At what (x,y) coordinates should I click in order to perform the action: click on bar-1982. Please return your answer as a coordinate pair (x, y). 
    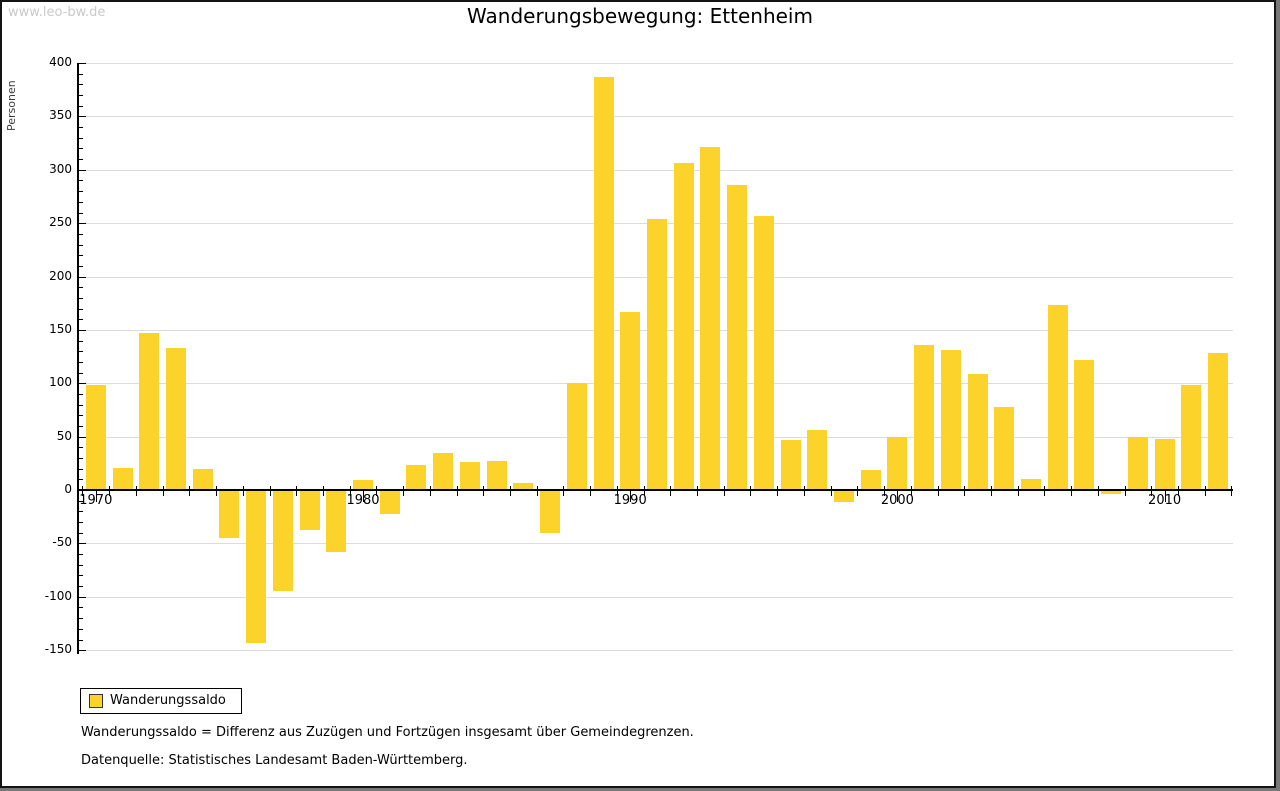
    Looking at the image, I should click on (416, 477).